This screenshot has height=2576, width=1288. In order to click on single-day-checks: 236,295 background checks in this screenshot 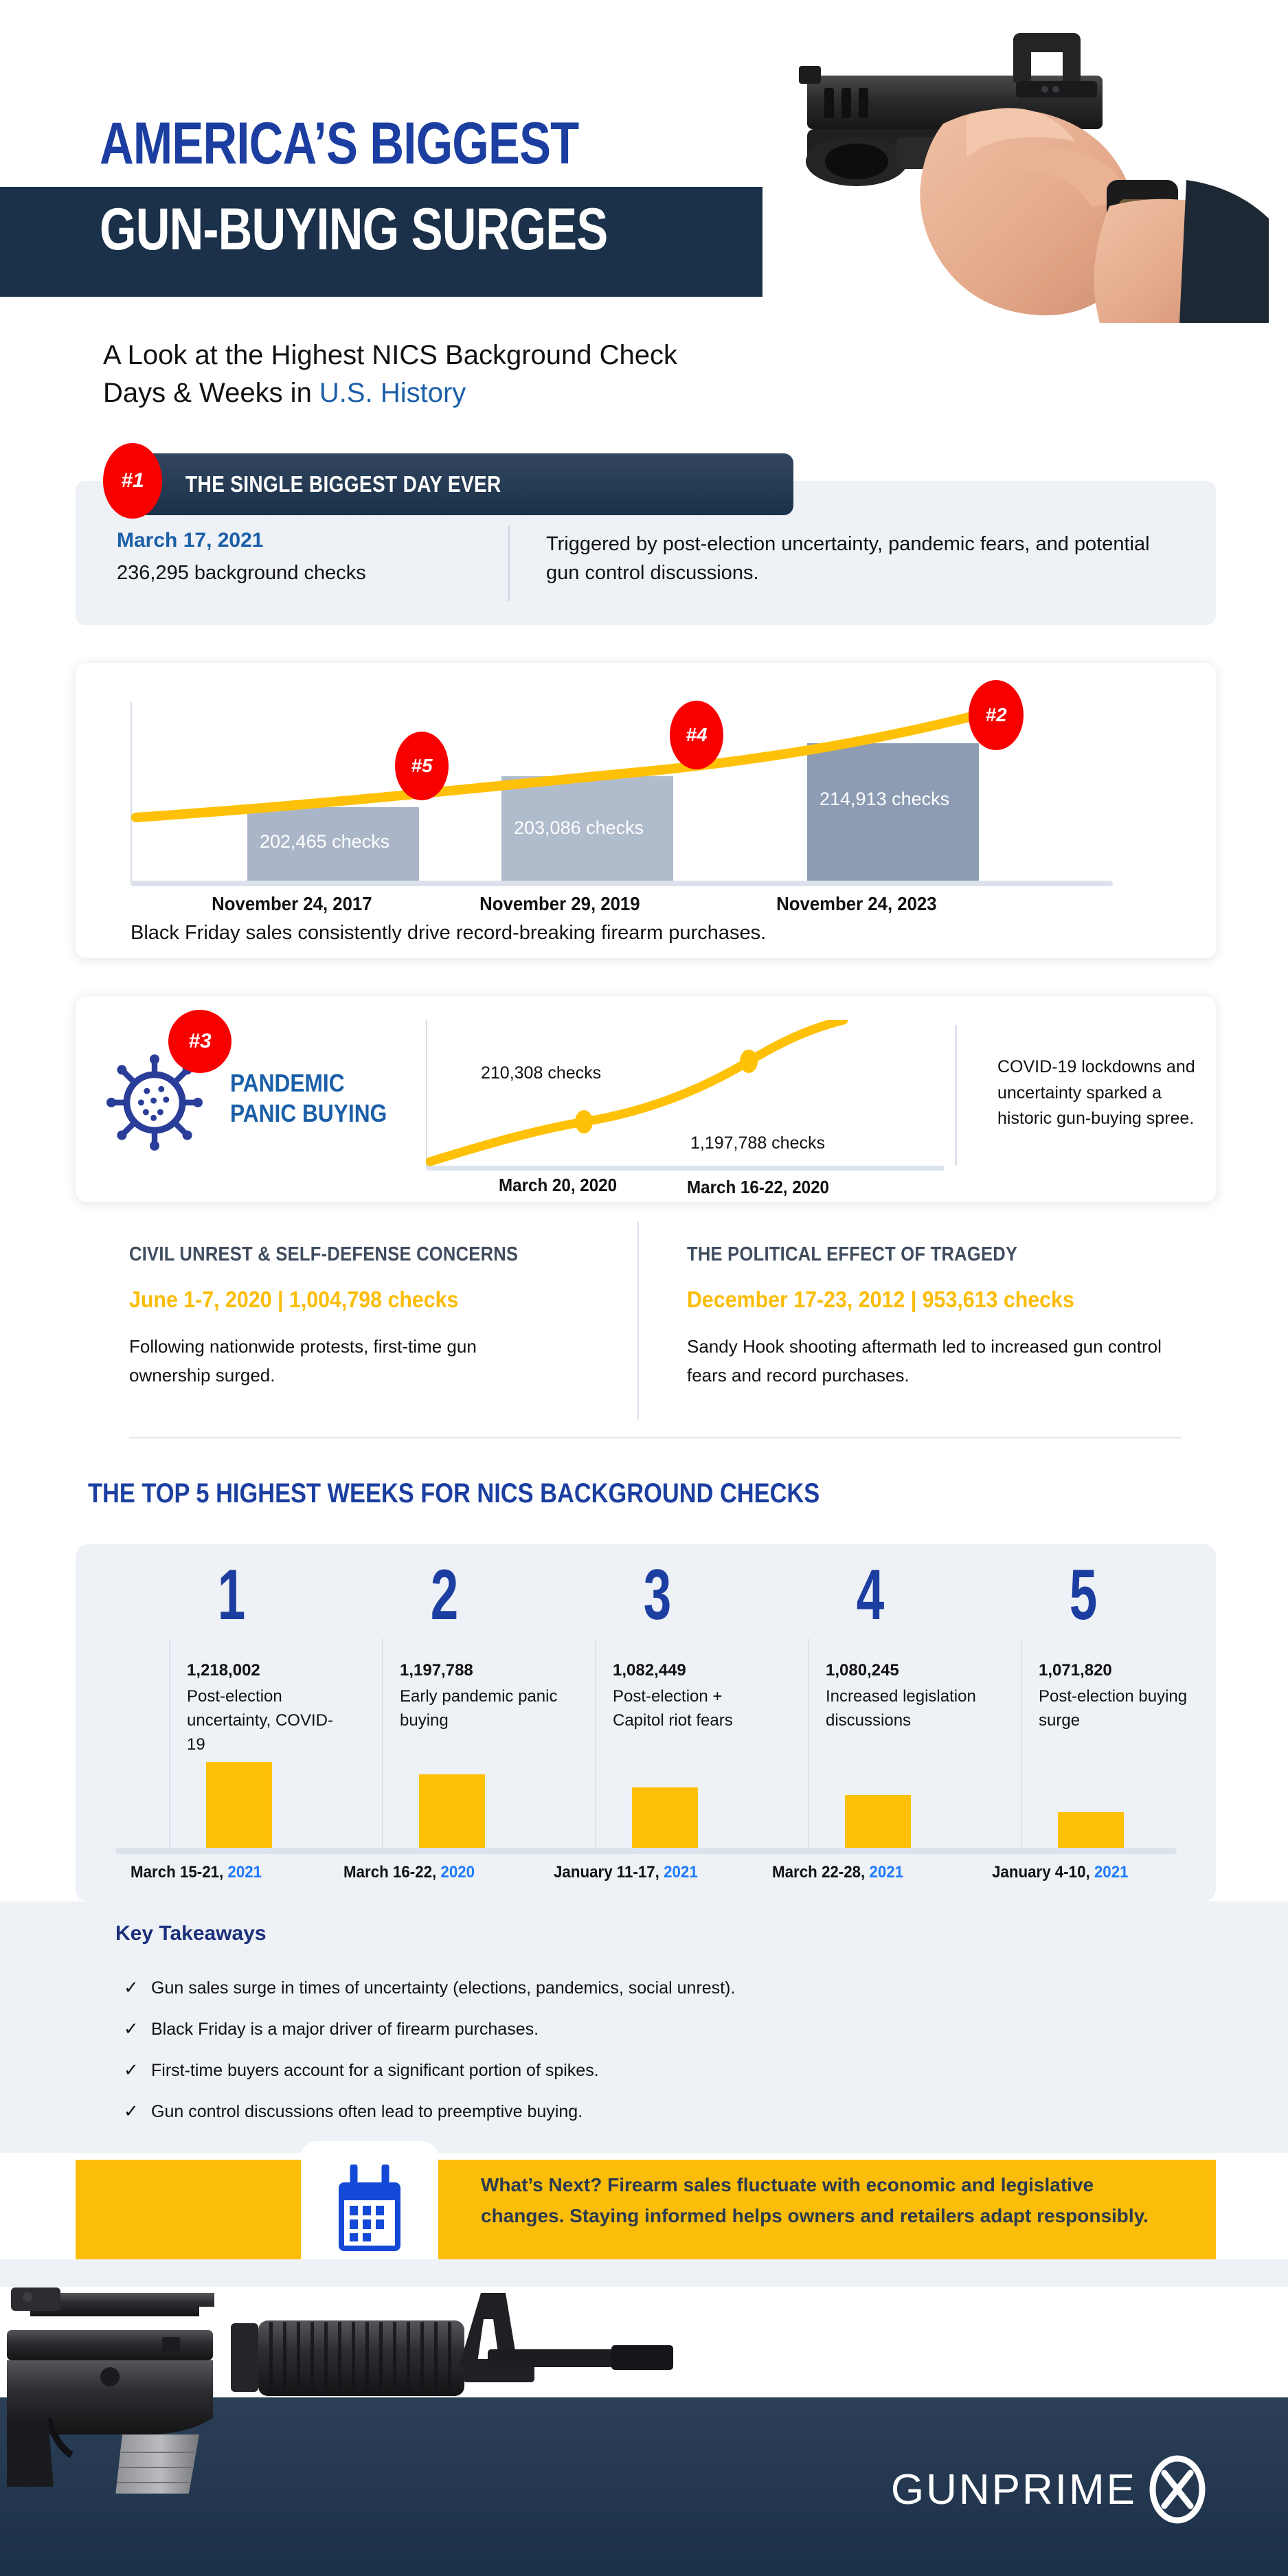, I will do `click(241, 573)`.